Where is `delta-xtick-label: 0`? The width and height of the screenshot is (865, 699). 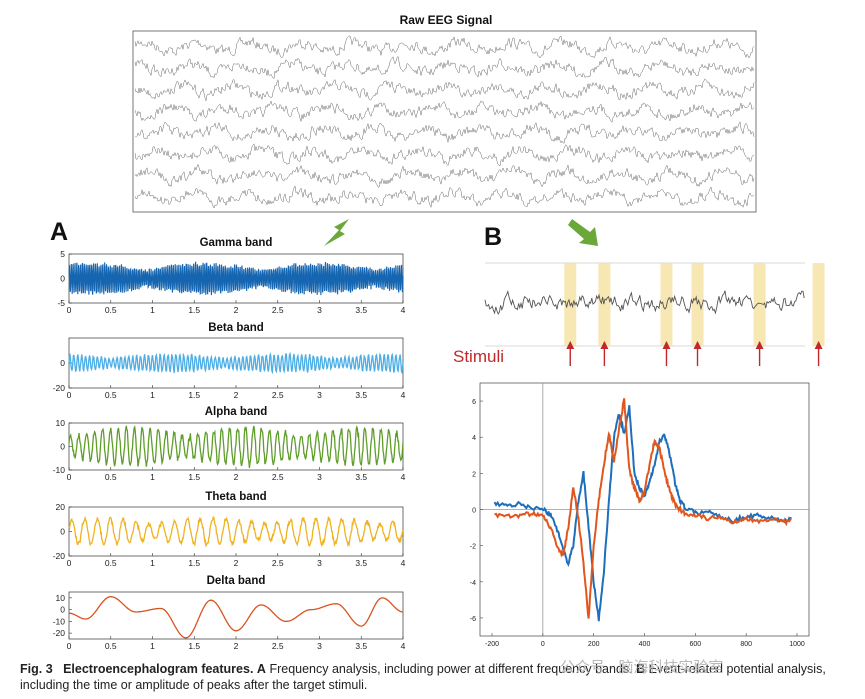
delta-xtick-label: 0 is located at coordinates (69, 646).